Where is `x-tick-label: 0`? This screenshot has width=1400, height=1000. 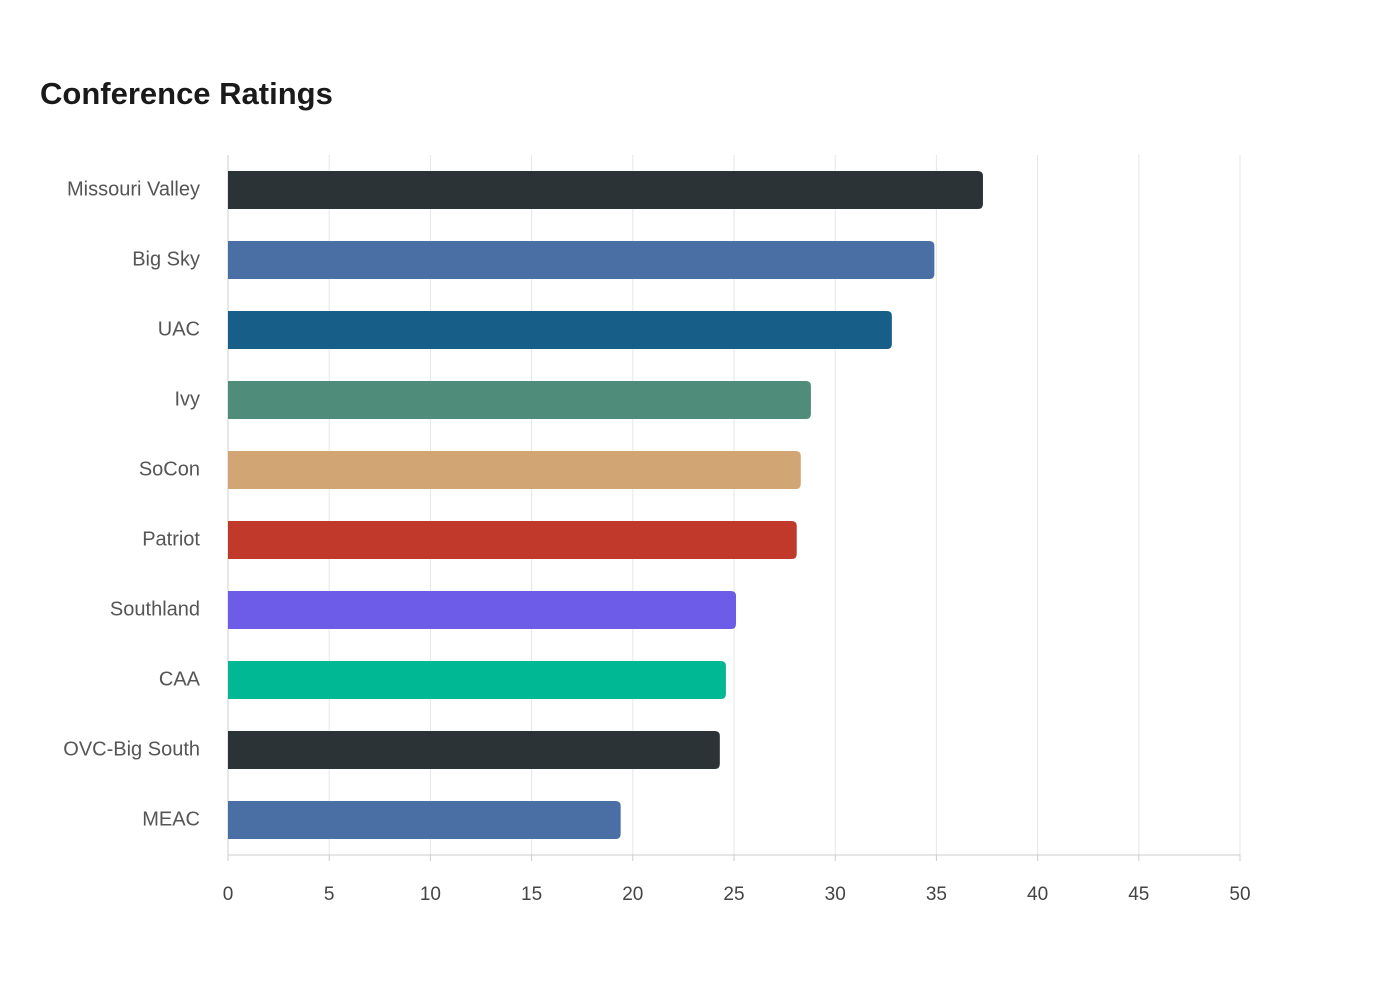
x-tick-label: 0 is located at coordinates (228, 894).